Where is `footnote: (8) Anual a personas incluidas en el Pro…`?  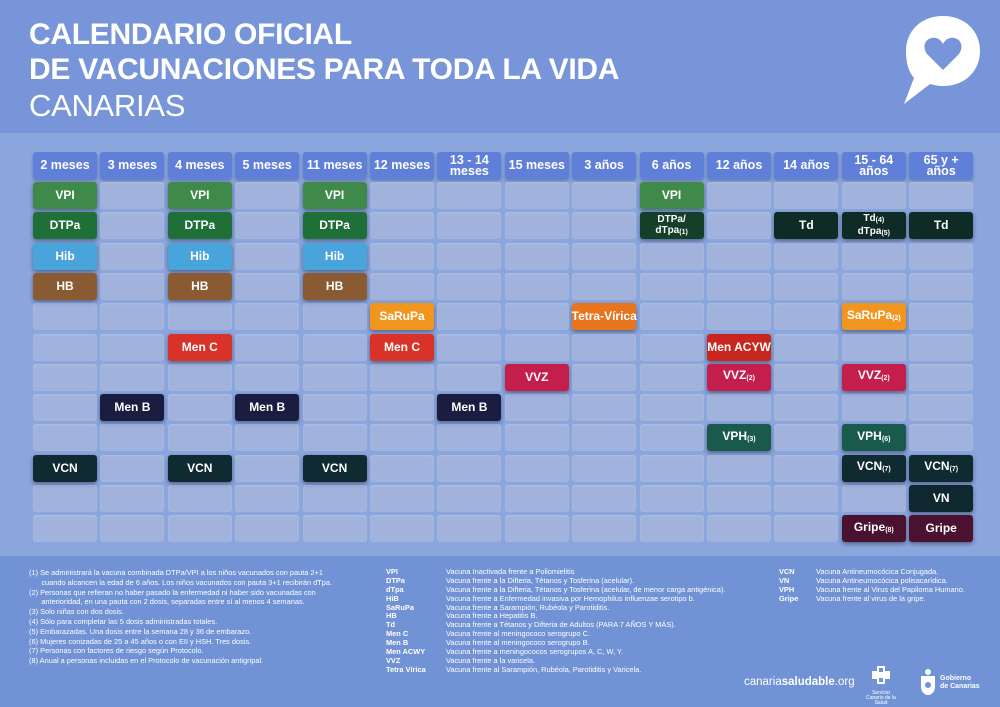
footnote: (8) Anual a personas incluidas en el Pro… is located at coordinates (146, 661).